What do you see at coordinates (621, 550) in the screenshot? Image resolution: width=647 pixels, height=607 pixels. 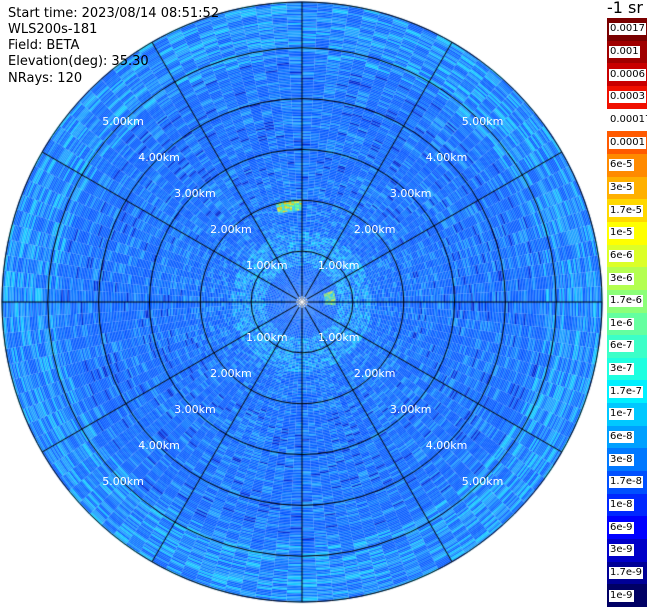 I see `colorbar-tick-label: 3e-9` at bounding box center [621, 550].